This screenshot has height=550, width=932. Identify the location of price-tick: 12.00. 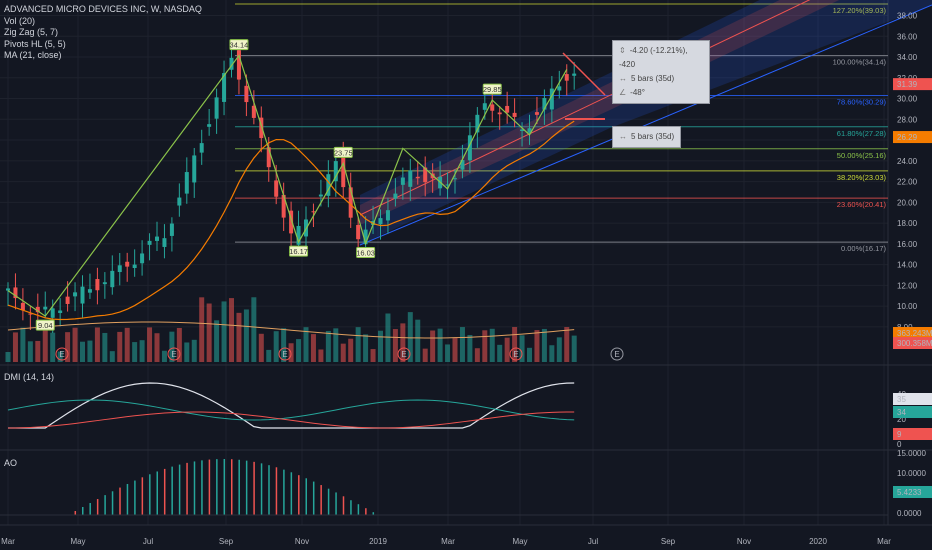
(907, 285).